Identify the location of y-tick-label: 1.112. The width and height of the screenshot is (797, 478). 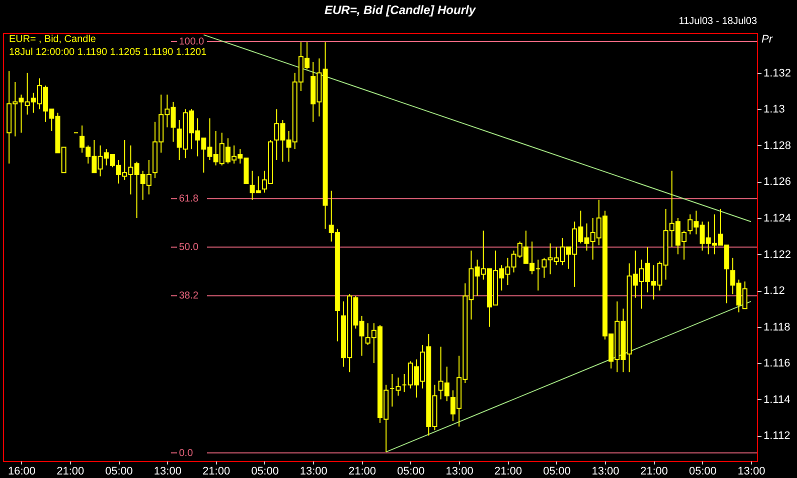
(777, 436).